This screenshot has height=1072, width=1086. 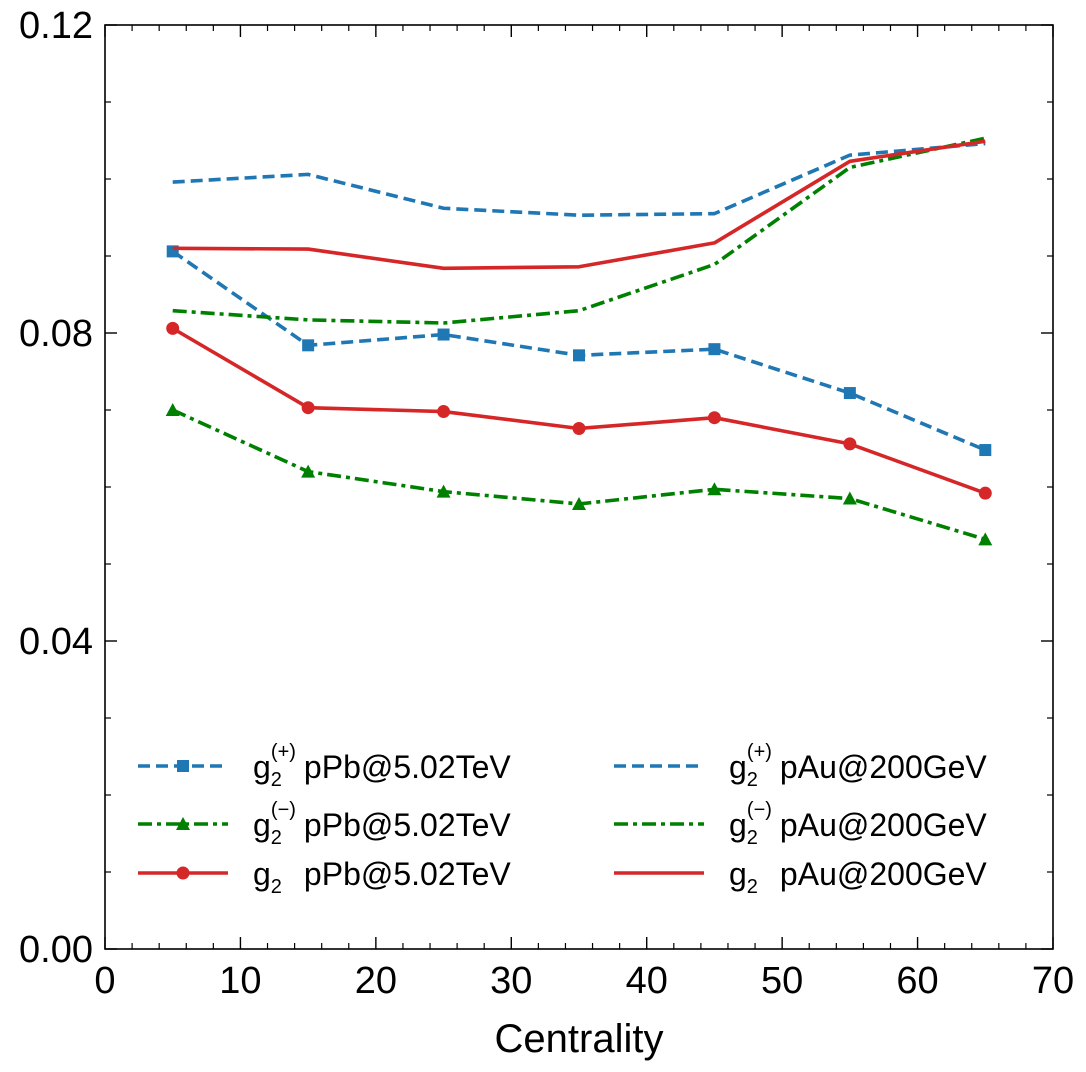 I want to click on series-g2p_pau, so click(x=579, y=179).